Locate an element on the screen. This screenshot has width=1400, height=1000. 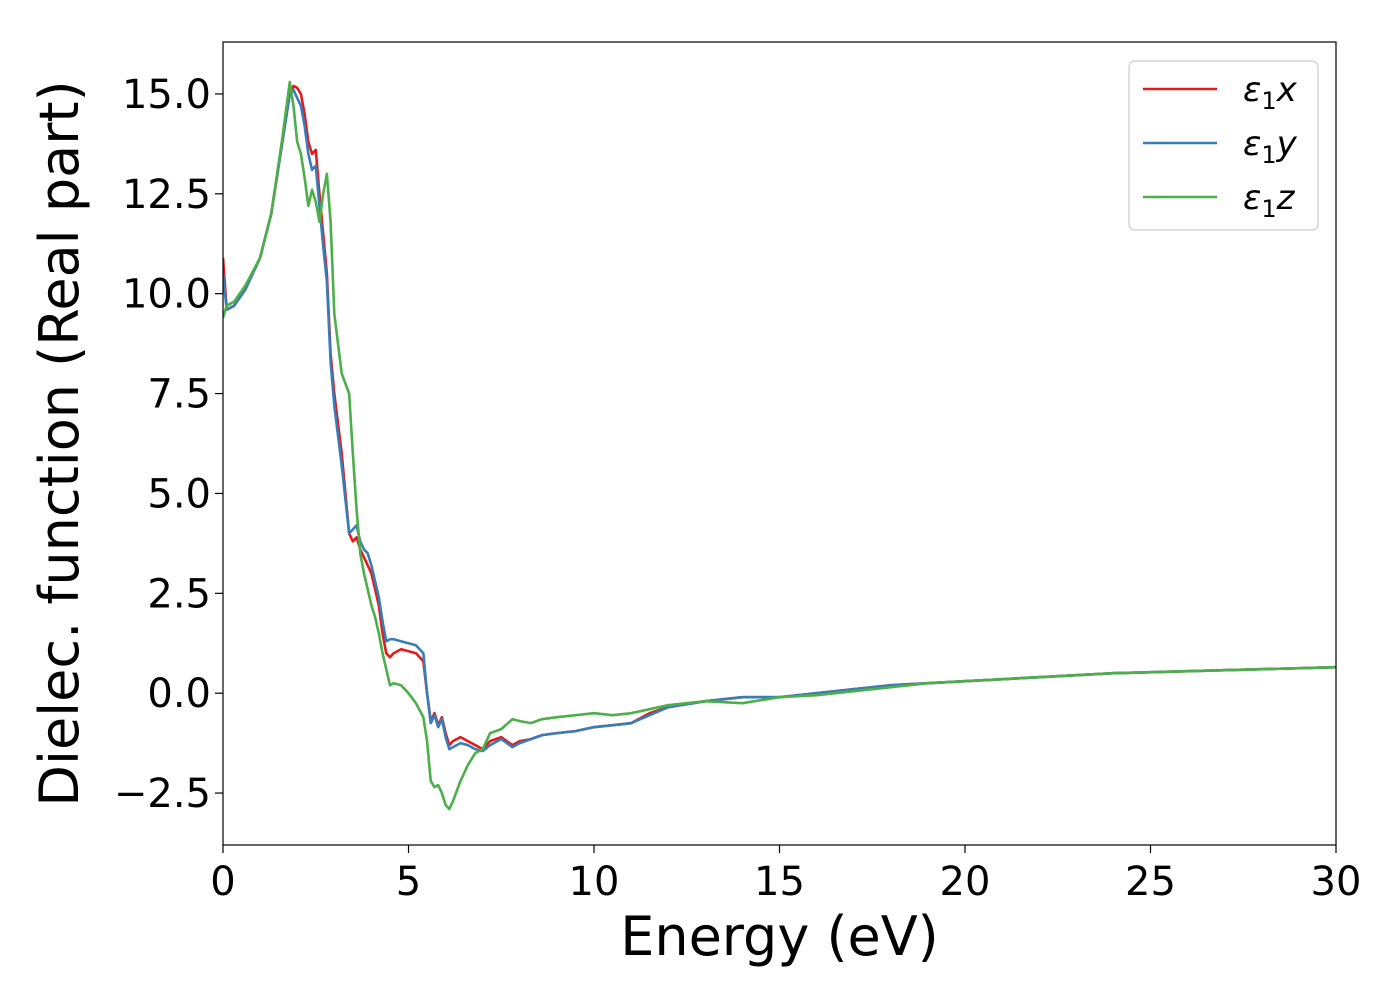
x-axis-ticks: 0 5 10 15 20 25 30 is located at coordinates (785, 875).